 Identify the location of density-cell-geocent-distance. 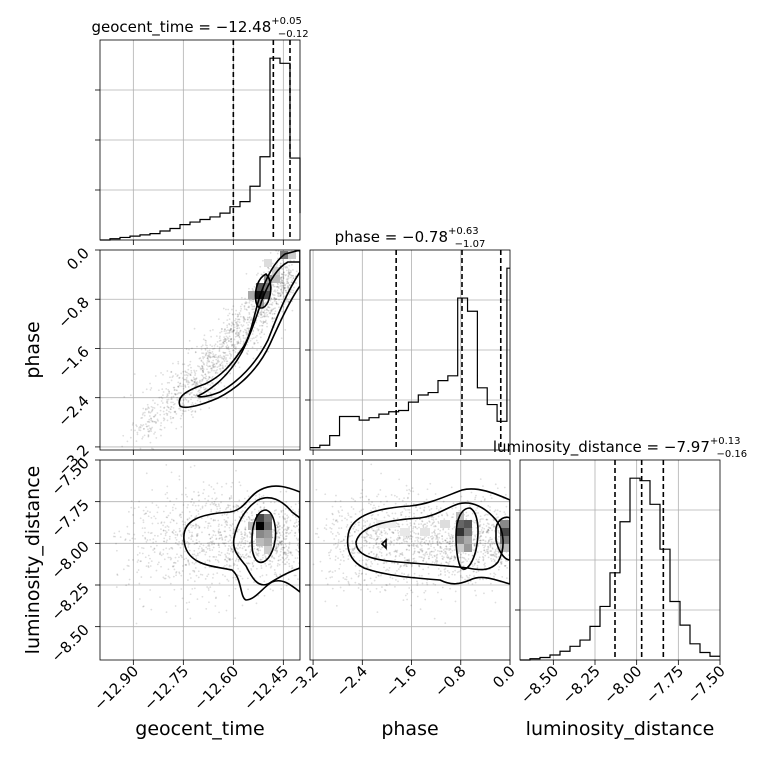
(268, 542).